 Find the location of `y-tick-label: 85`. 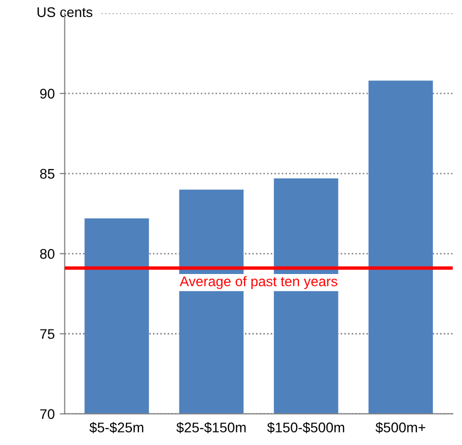

y-tick-label: 85 is located at coordinates (47, 173).